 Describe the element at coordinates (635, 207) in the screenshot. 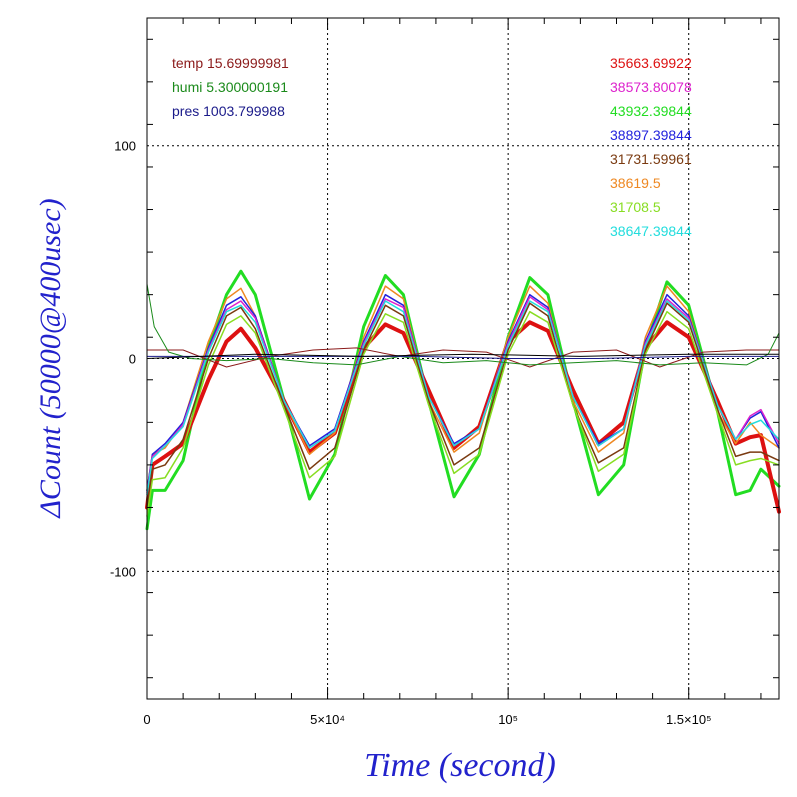

I see `series-legend-entry: 31708.5` at that location.